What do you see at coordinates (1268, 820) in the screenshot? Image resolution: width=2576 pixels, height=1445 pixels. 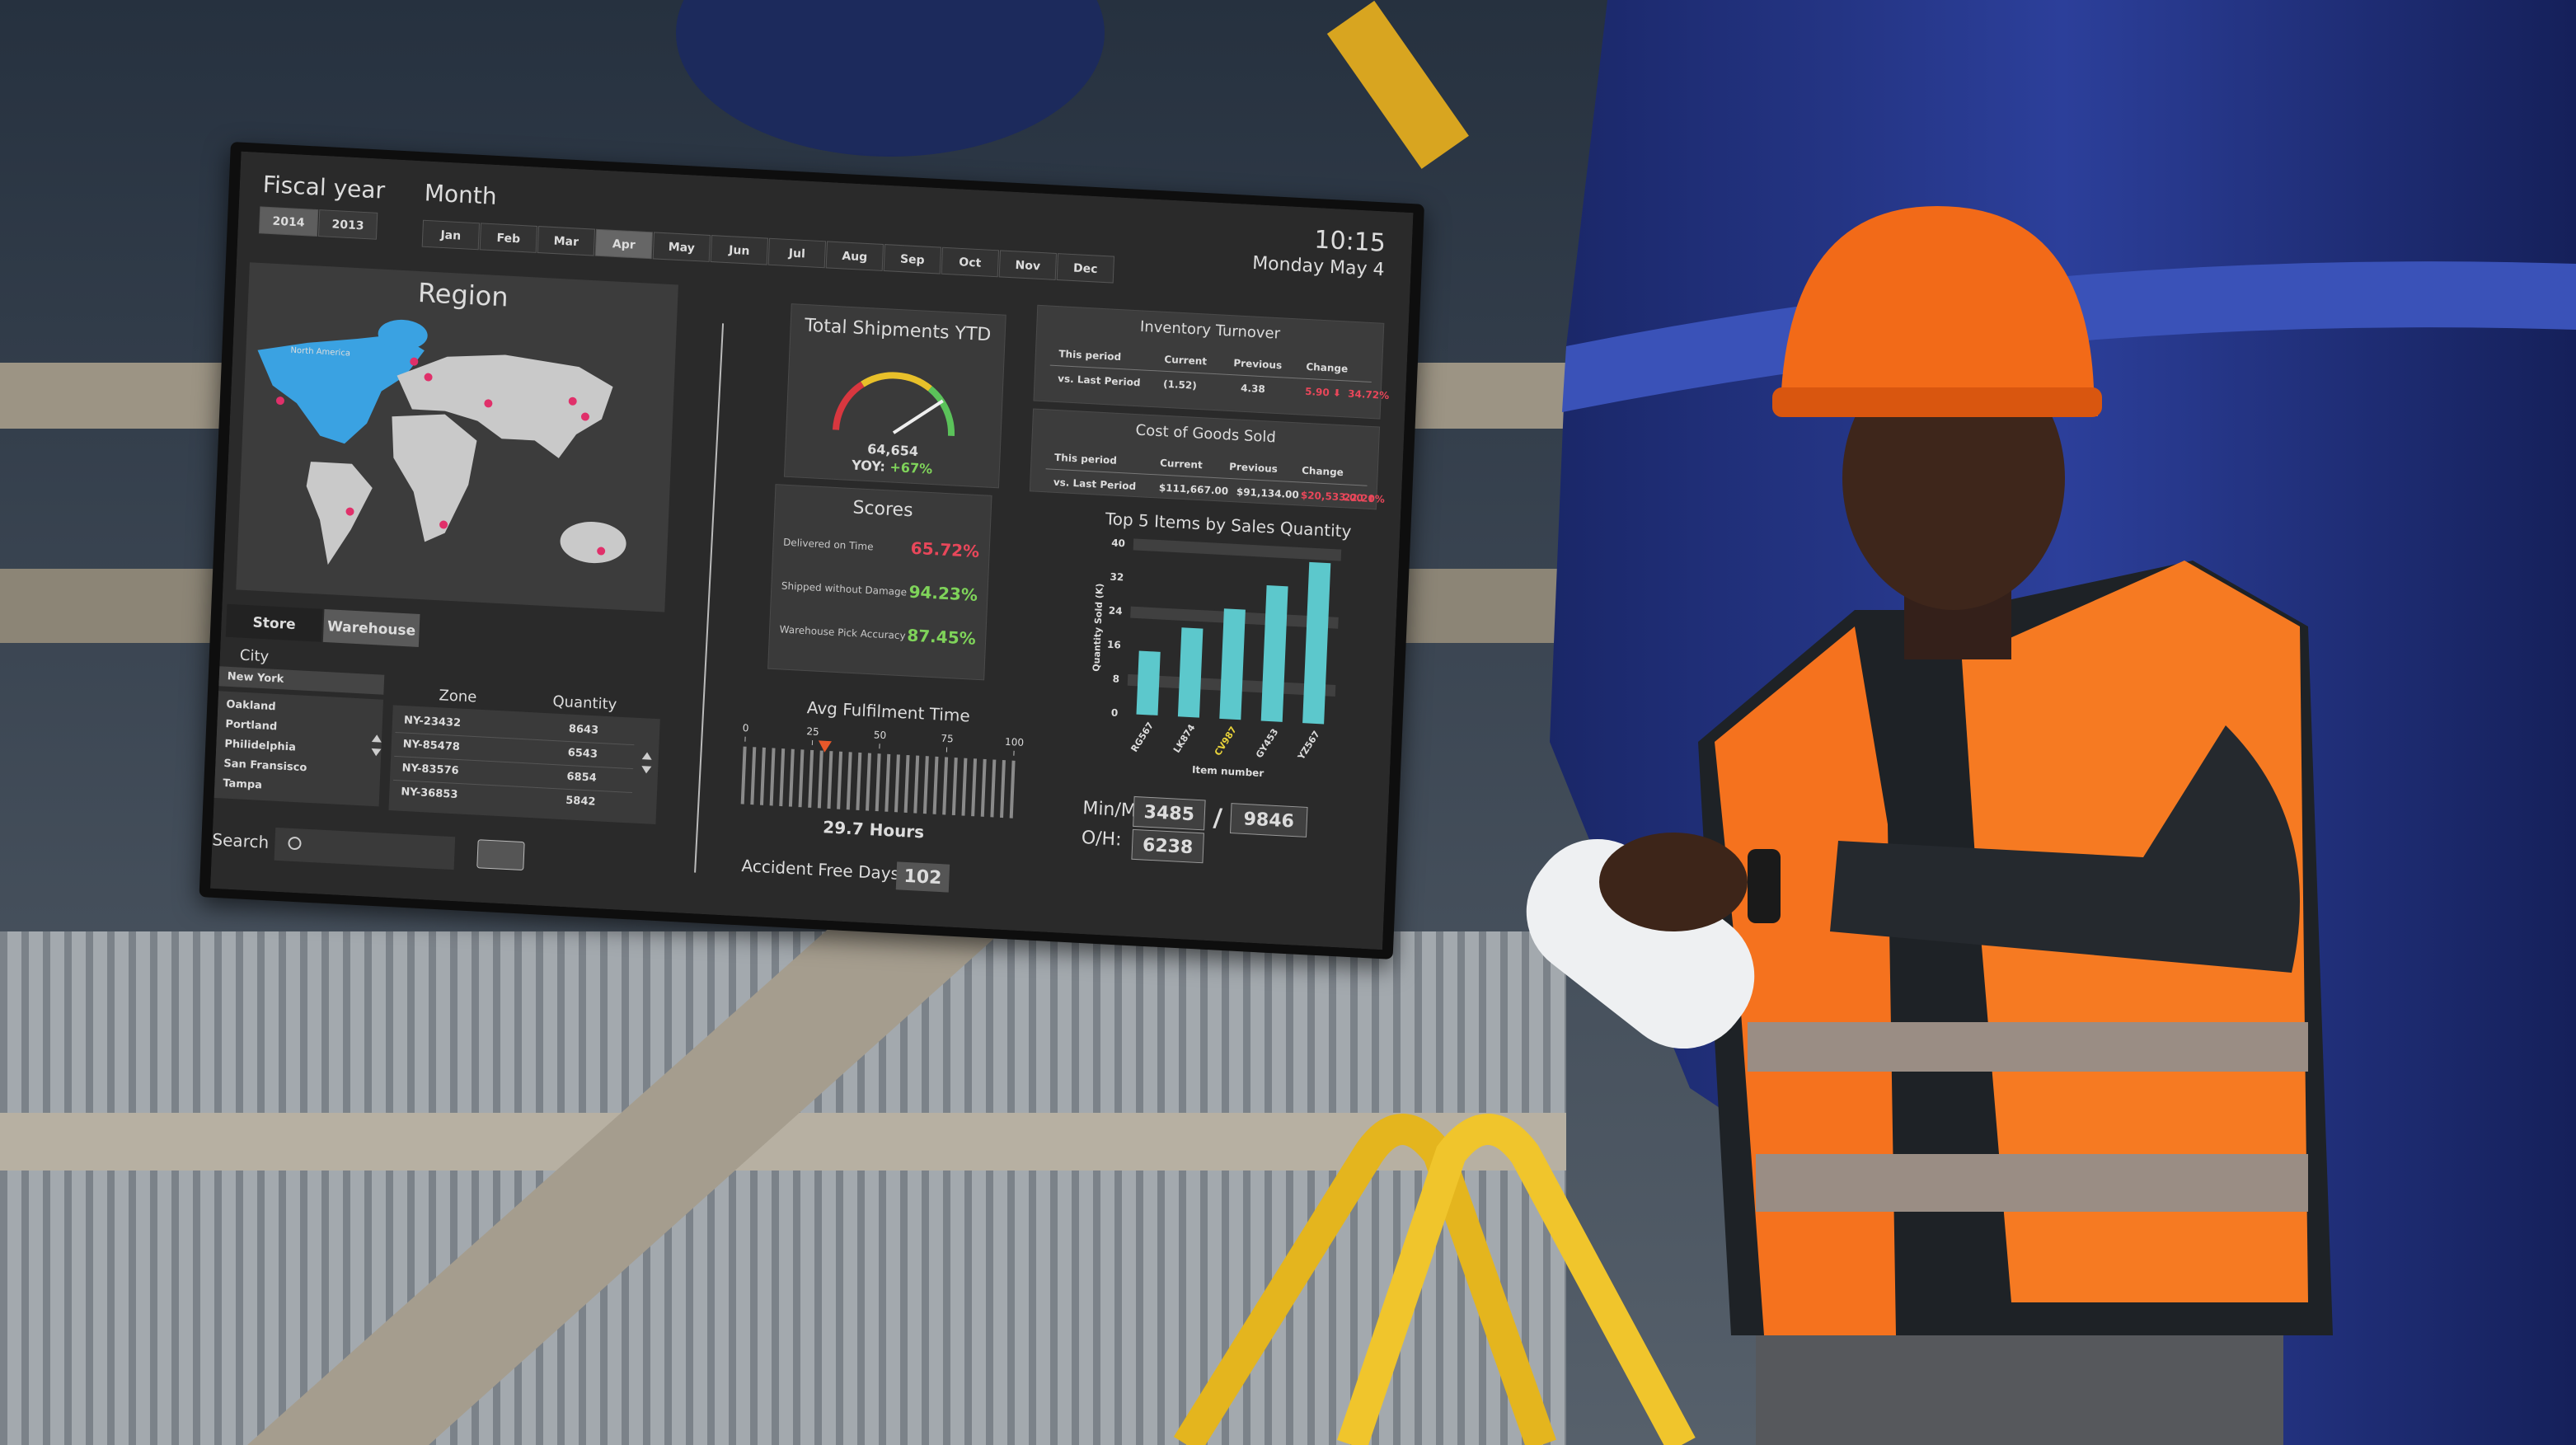 I see `max-box` at bounding box center [1268, 820].